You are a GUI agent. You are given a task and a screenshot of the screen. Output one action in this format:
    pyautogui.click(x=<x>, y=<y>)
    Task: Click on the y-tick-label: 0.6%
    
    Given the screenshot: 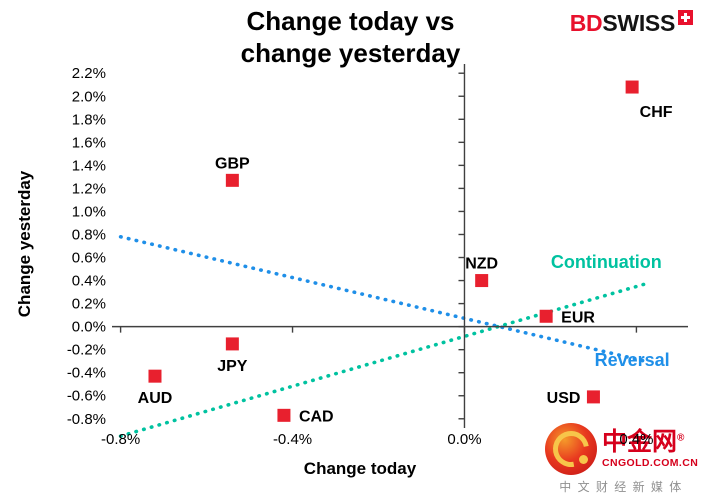 What is the action you would take?
    pyautogui.click(x=89, y=258)
    